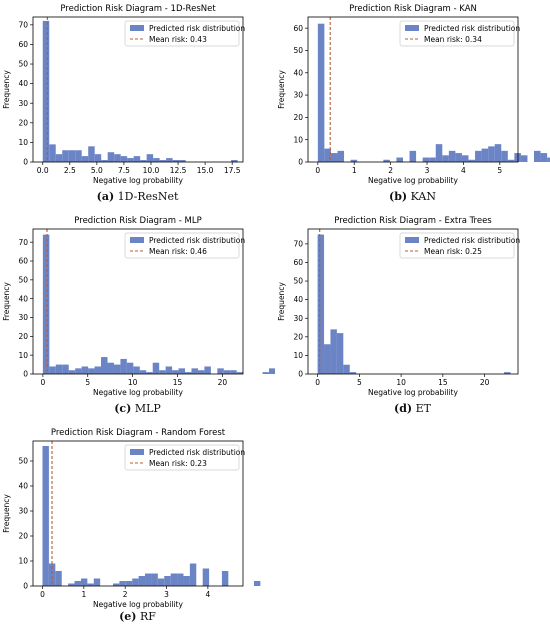 The height and width of the screenshot is (627, 550). Describe the element at coordinates (317, 170) in the screenshot. I see `x-tick-label: 0` at that location.